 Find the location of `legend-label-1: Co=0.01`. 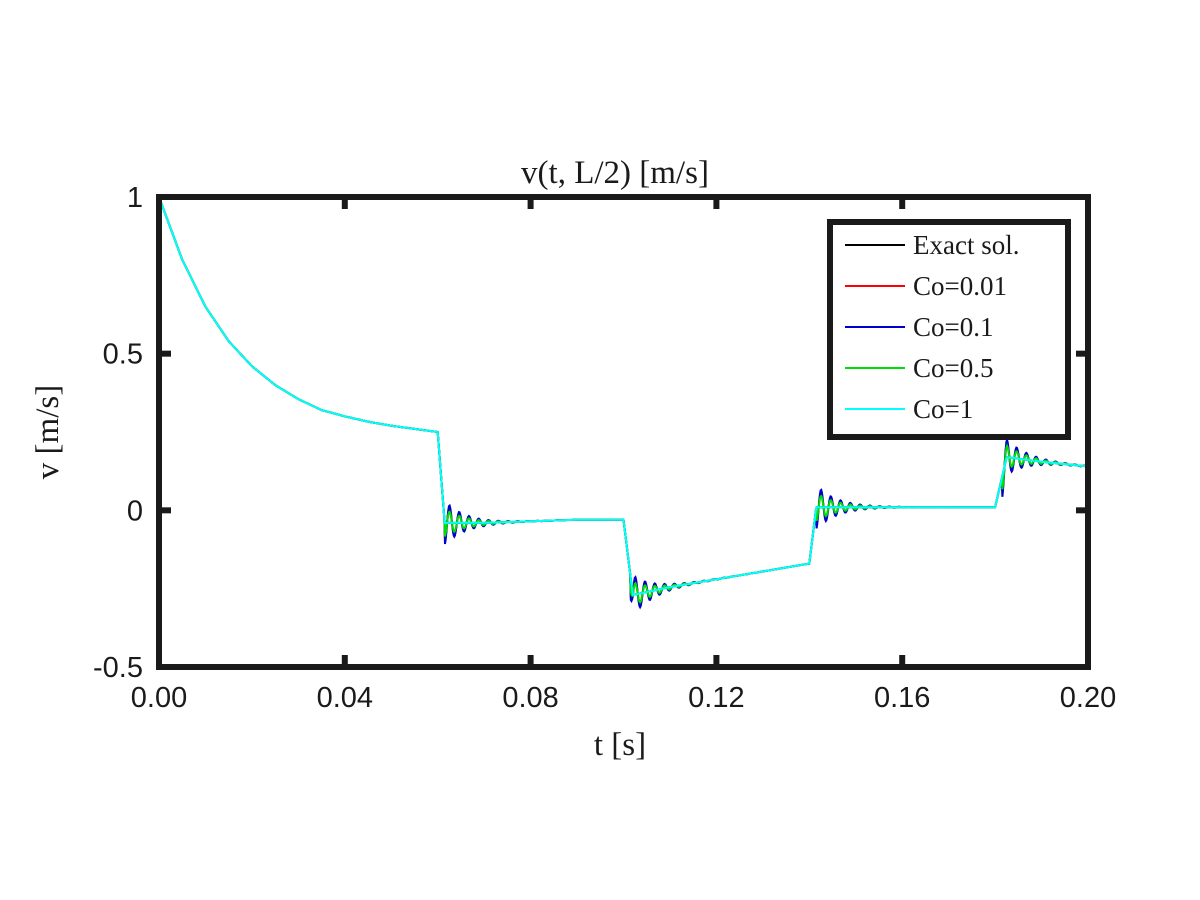

legend-label-1: Co=0.01 is located at coordinates (960, 286).